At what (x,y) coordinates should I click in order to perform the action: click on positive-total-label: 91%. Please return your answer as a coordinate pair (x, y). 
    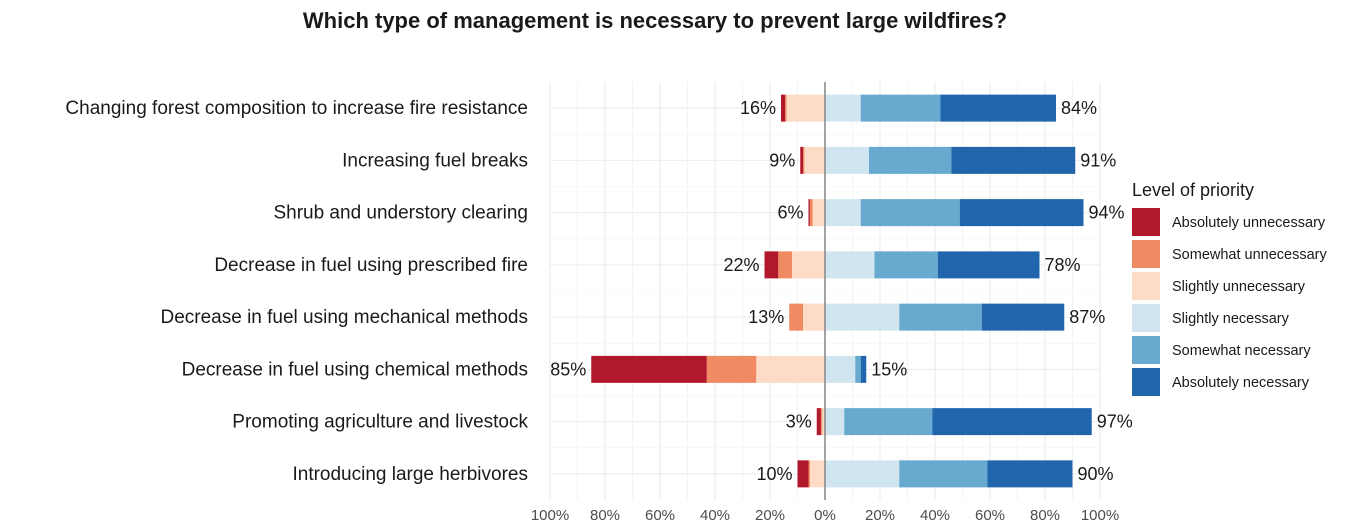
    Looking at the image, I should click on (1098, 160).